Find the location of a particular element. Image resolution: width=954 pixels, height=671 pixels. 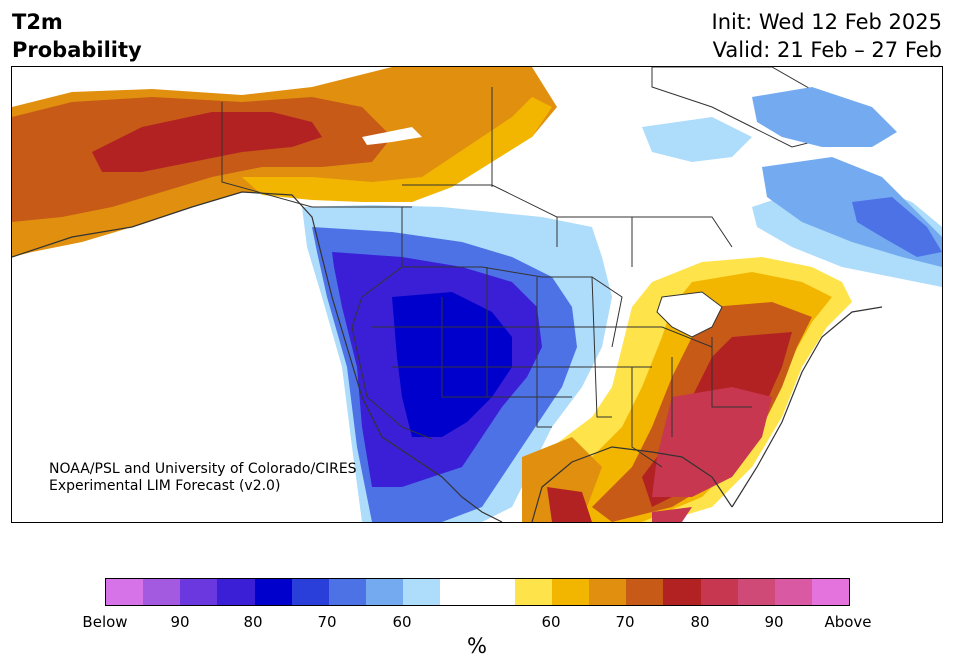

mexico-red is located at coordinates (569, 504).